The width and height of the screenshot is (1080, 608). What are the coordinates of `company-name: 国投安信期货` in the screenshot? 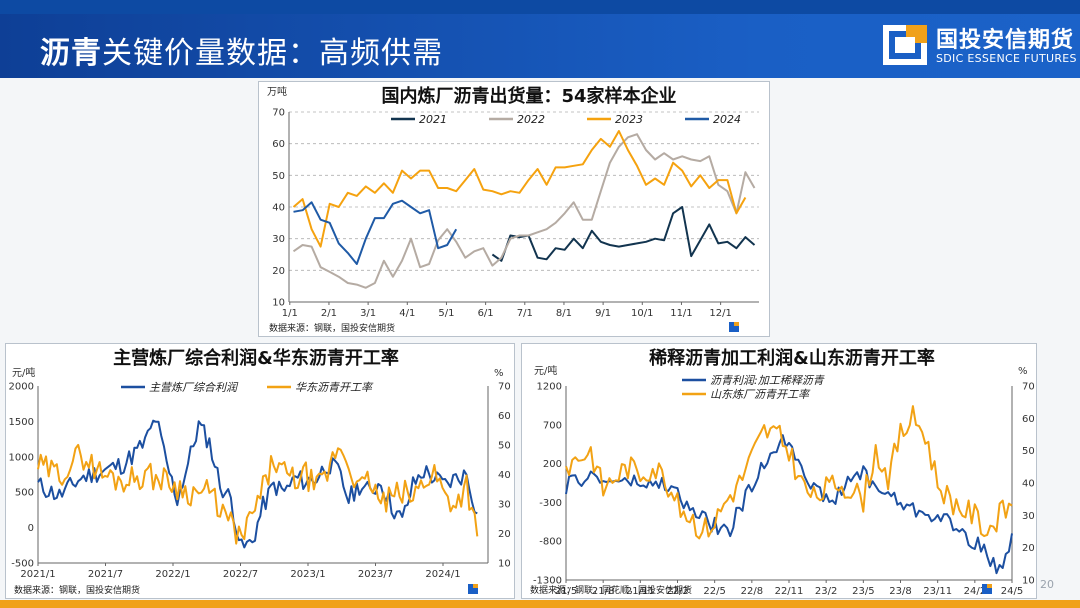 It's located at (1005, 40).